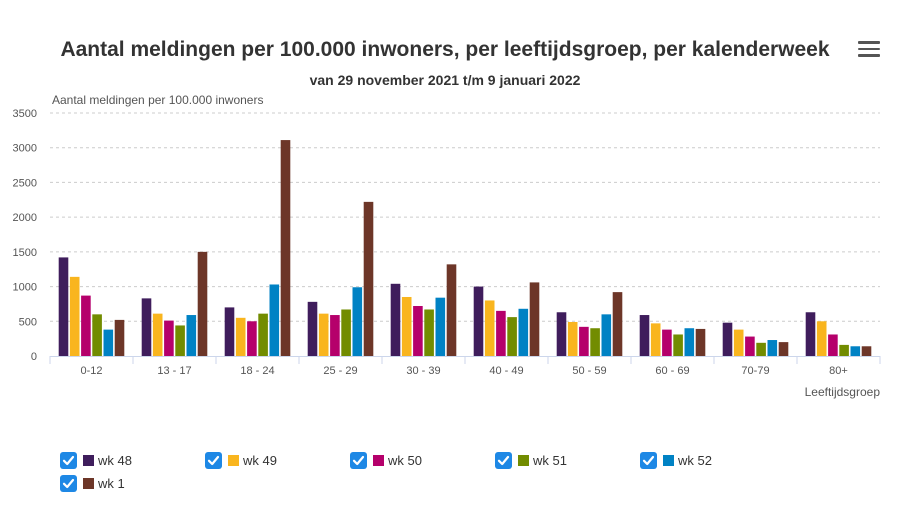 The image size is (900, 513). Describe the element at coordinates (25, 183) in the screenshot. I see `y-tick-label: 2500` at that location.